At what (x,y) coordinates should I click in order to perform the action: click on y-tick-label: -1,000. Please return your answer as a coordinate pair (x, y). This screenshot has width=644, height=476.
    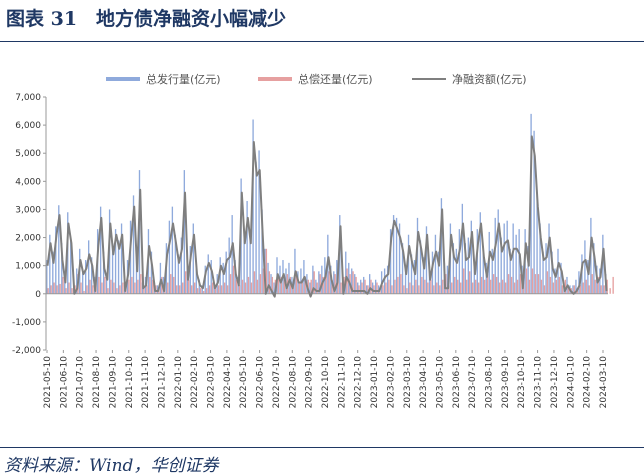
    Looking at the image, I should click on (26, 323).